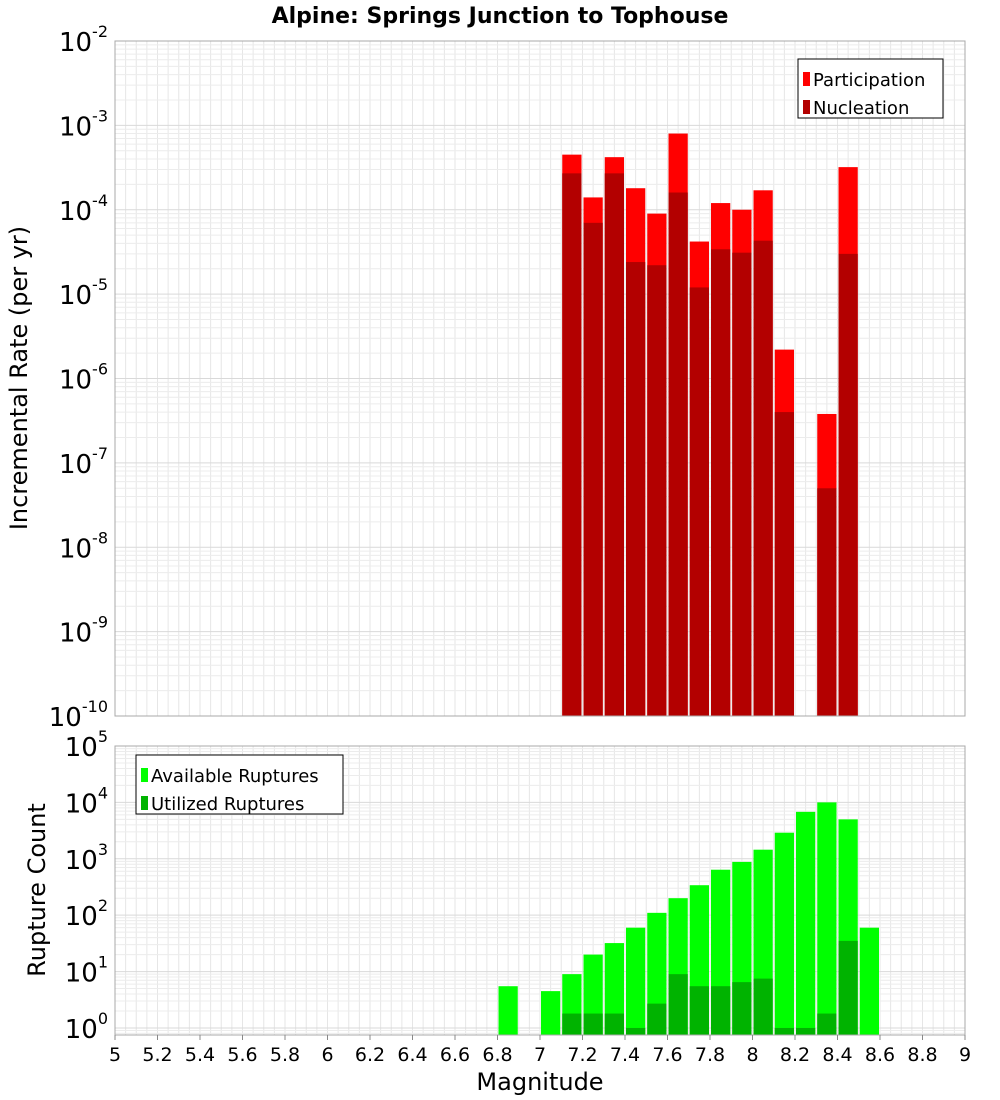 This screenshot has height=1100, width=1000. What do you see at coordinates (242, 1055) in the screenshot?
I see `x-tick-label: 5.6` at bounding box center [242, 1055].